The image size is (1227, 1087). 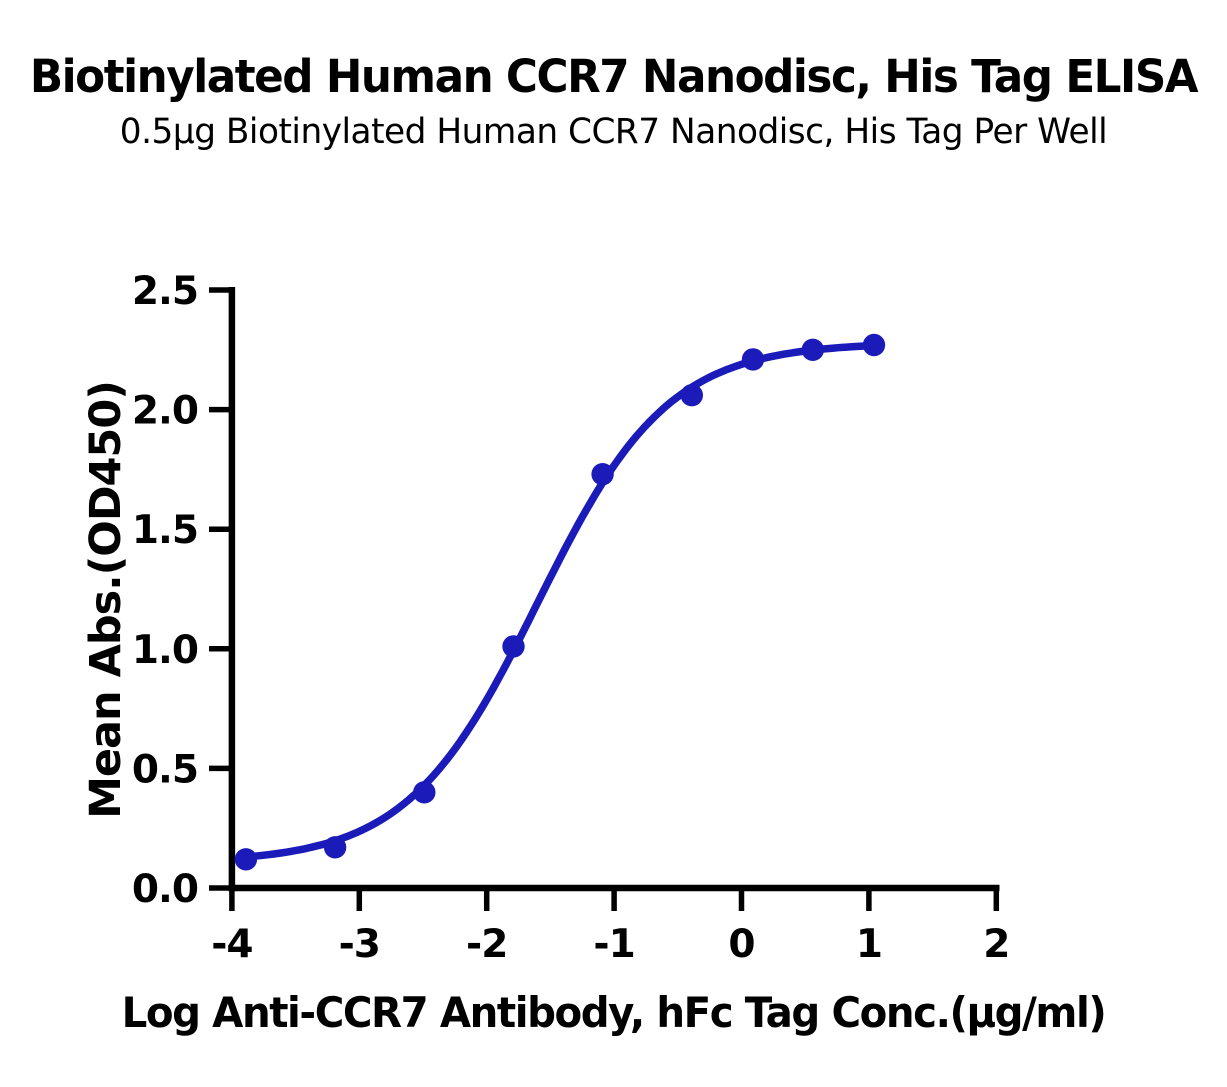 What do you see at coordinates (165, 411) in the screenshot?
I see `y-tick-label: 2.0` at bounding box center [165, 411].